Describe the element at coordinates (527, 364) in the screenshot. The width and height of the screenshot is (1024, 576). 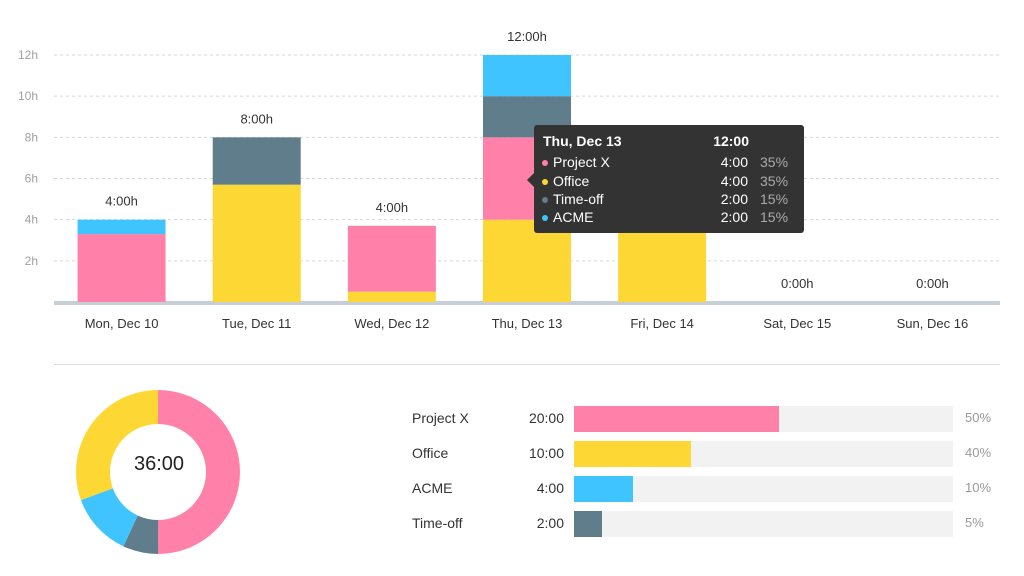
I see `section-divider` at that location.